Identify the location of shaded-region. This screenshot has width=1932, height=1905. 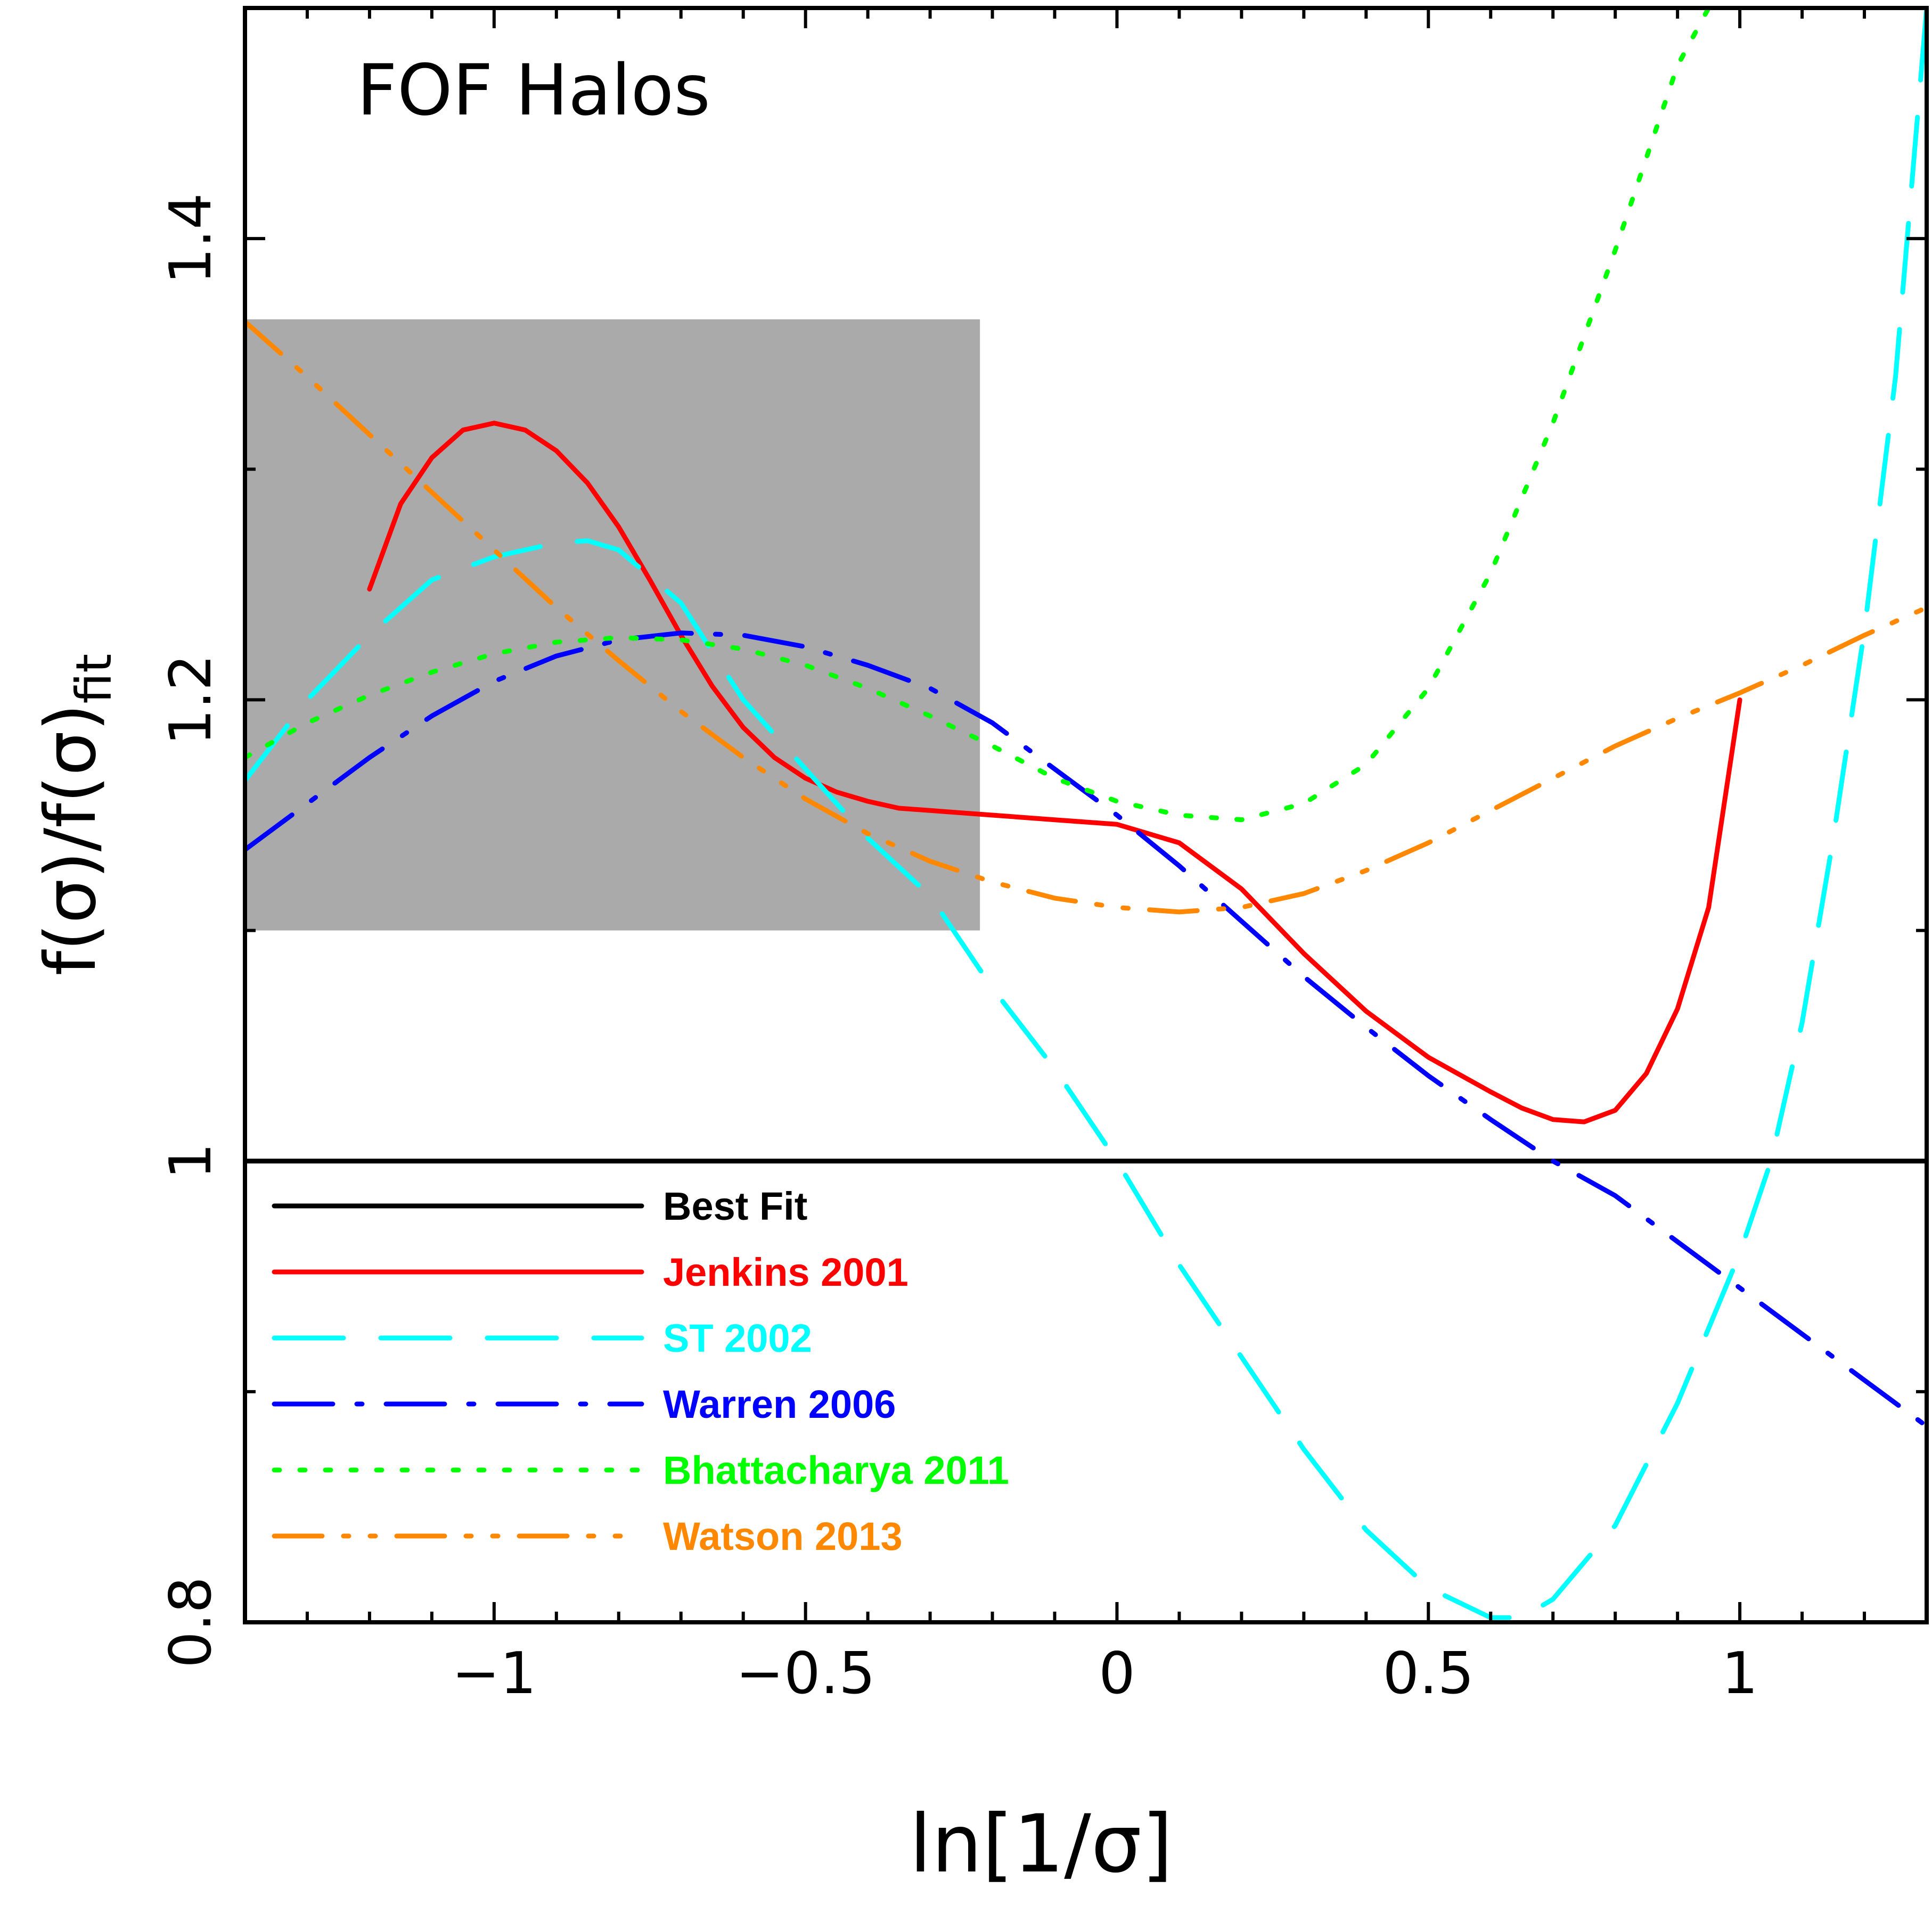
(612, 625).